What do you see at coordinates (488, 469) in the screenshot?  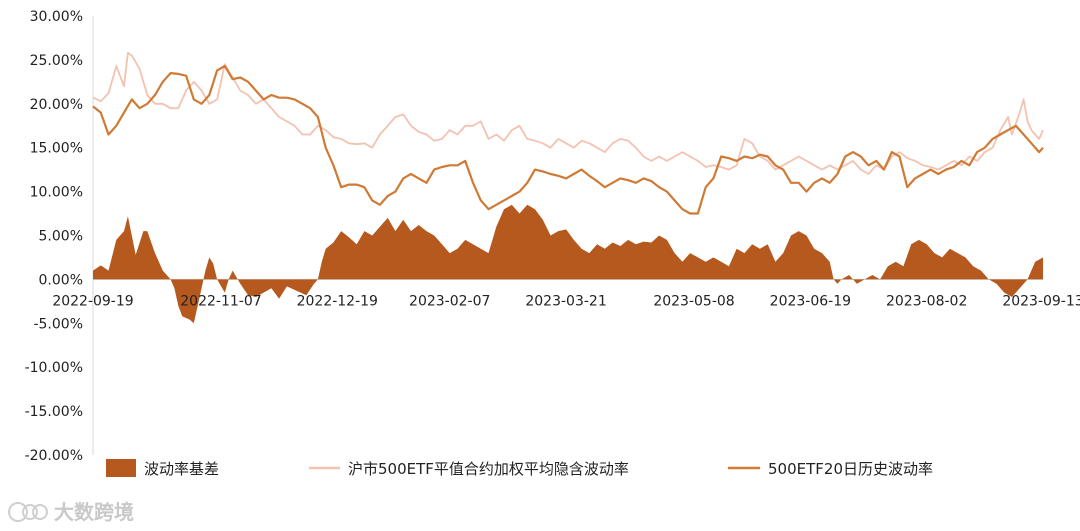 I see `legend-label-implied-vol: 沪市500ETF平值合约加权平均隐含波动率` at bounding box center [488, 469].